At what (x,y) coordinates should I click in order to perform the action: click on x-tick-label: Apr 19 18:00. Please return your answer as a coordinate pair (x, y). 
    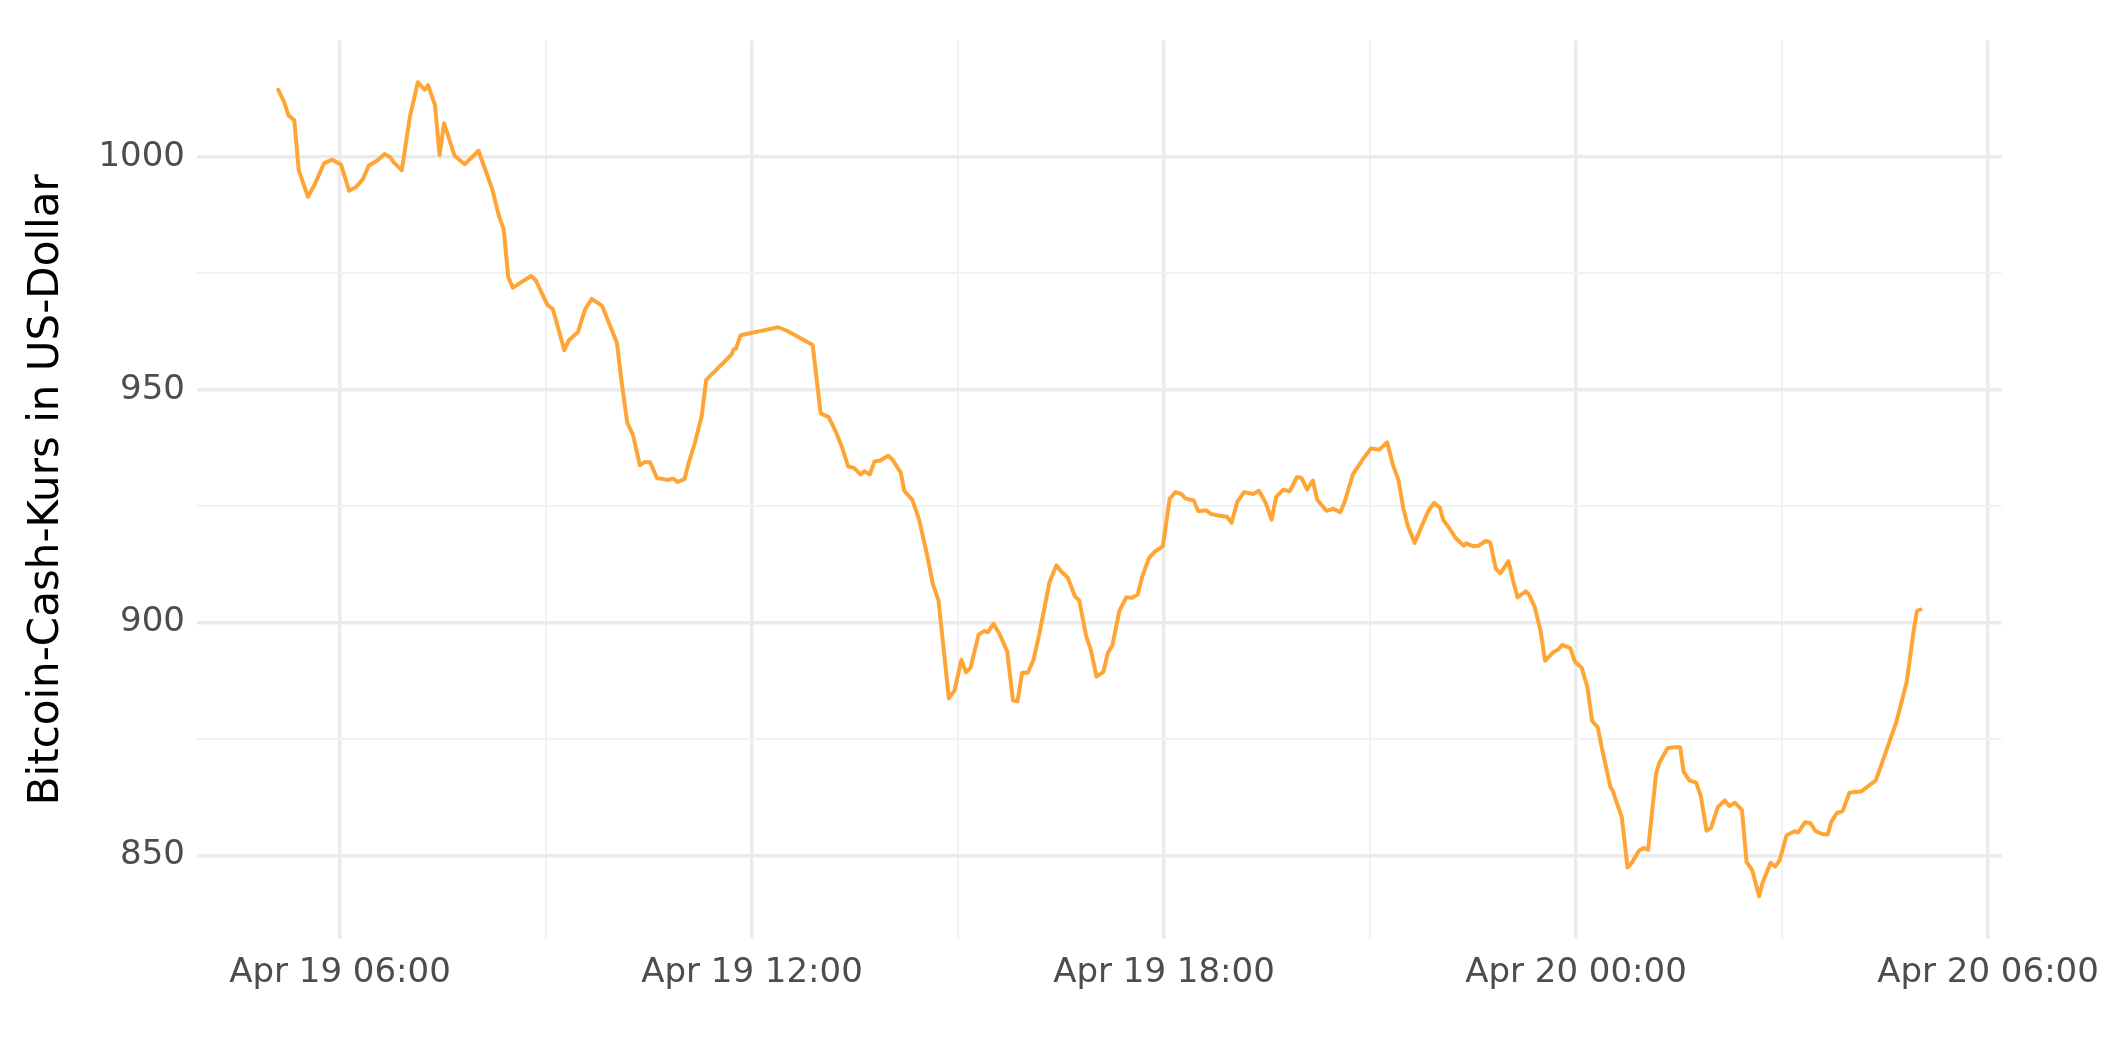
    Looking at the image, I should click on (1164, 970).